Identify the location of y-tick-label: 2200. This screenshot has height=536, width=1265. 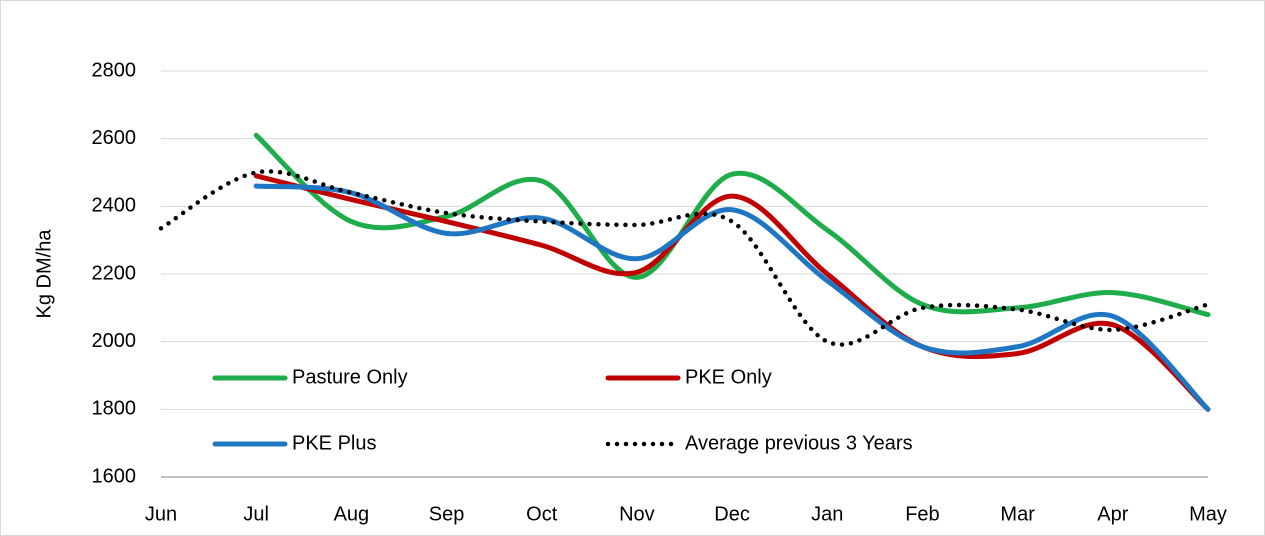
(114, 273).